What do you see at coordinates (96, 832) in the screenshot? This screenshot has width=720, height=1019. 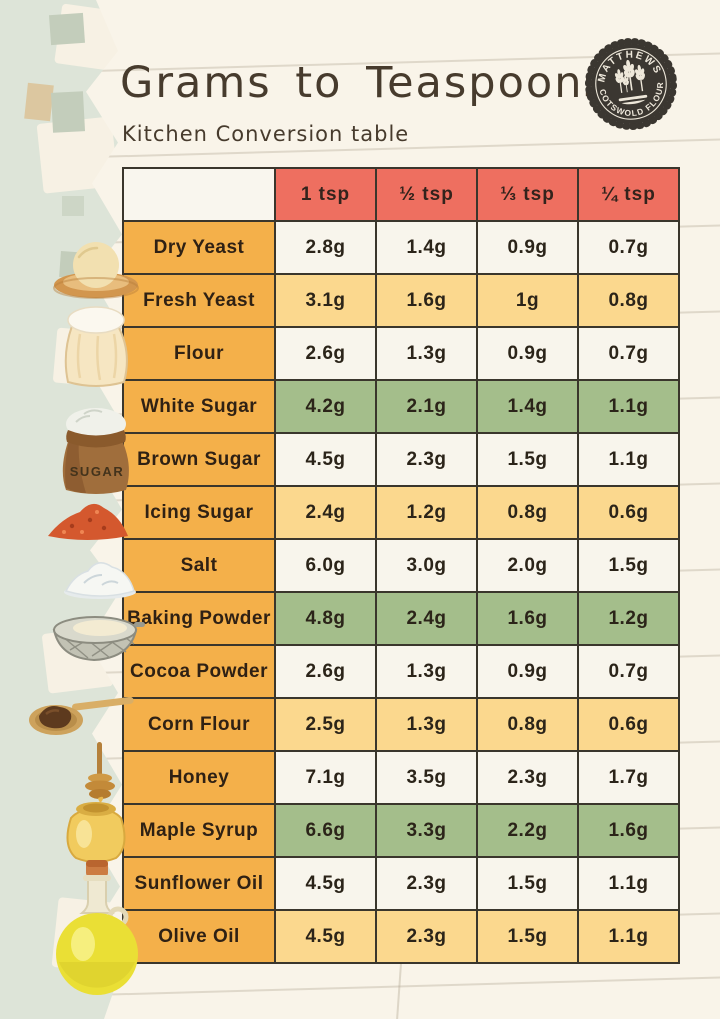 I see `honey-pot-illustration` at bounding box center [96, 832].